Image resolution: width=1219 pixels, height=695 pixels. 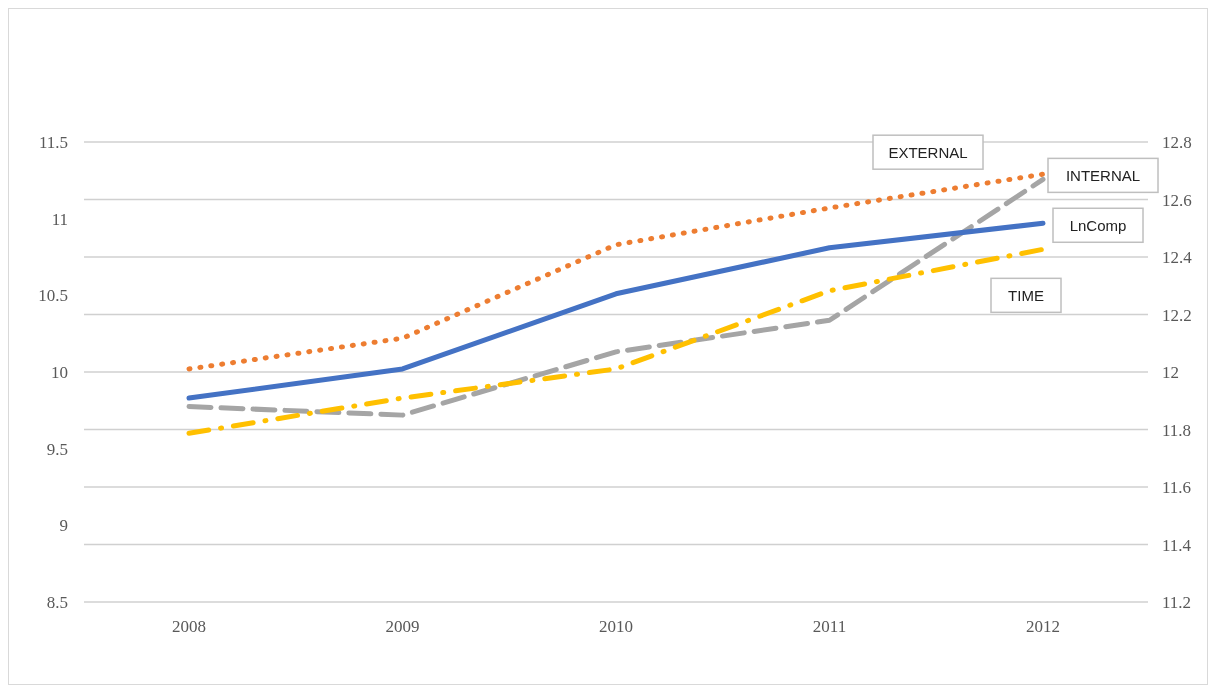 I want to click on y-tick-label: 9.5, so click(x=57, y=449).